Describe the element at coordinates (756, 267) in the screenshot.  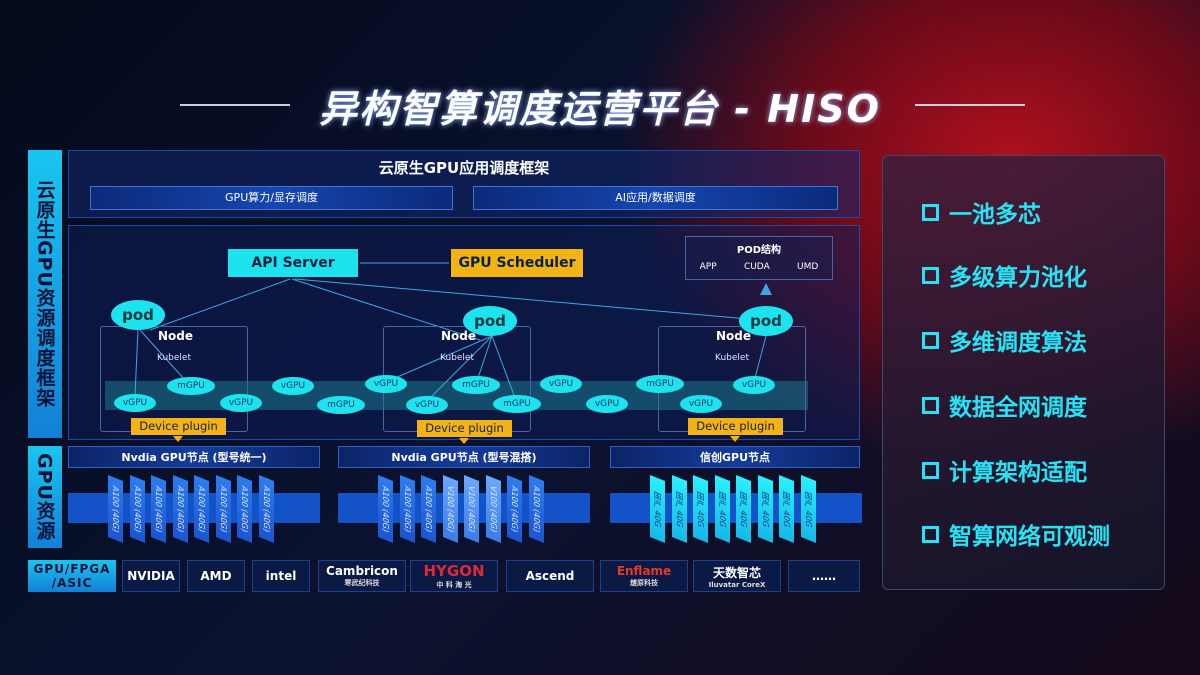
I see `pod-structure-cuda: CUDA` at that location.